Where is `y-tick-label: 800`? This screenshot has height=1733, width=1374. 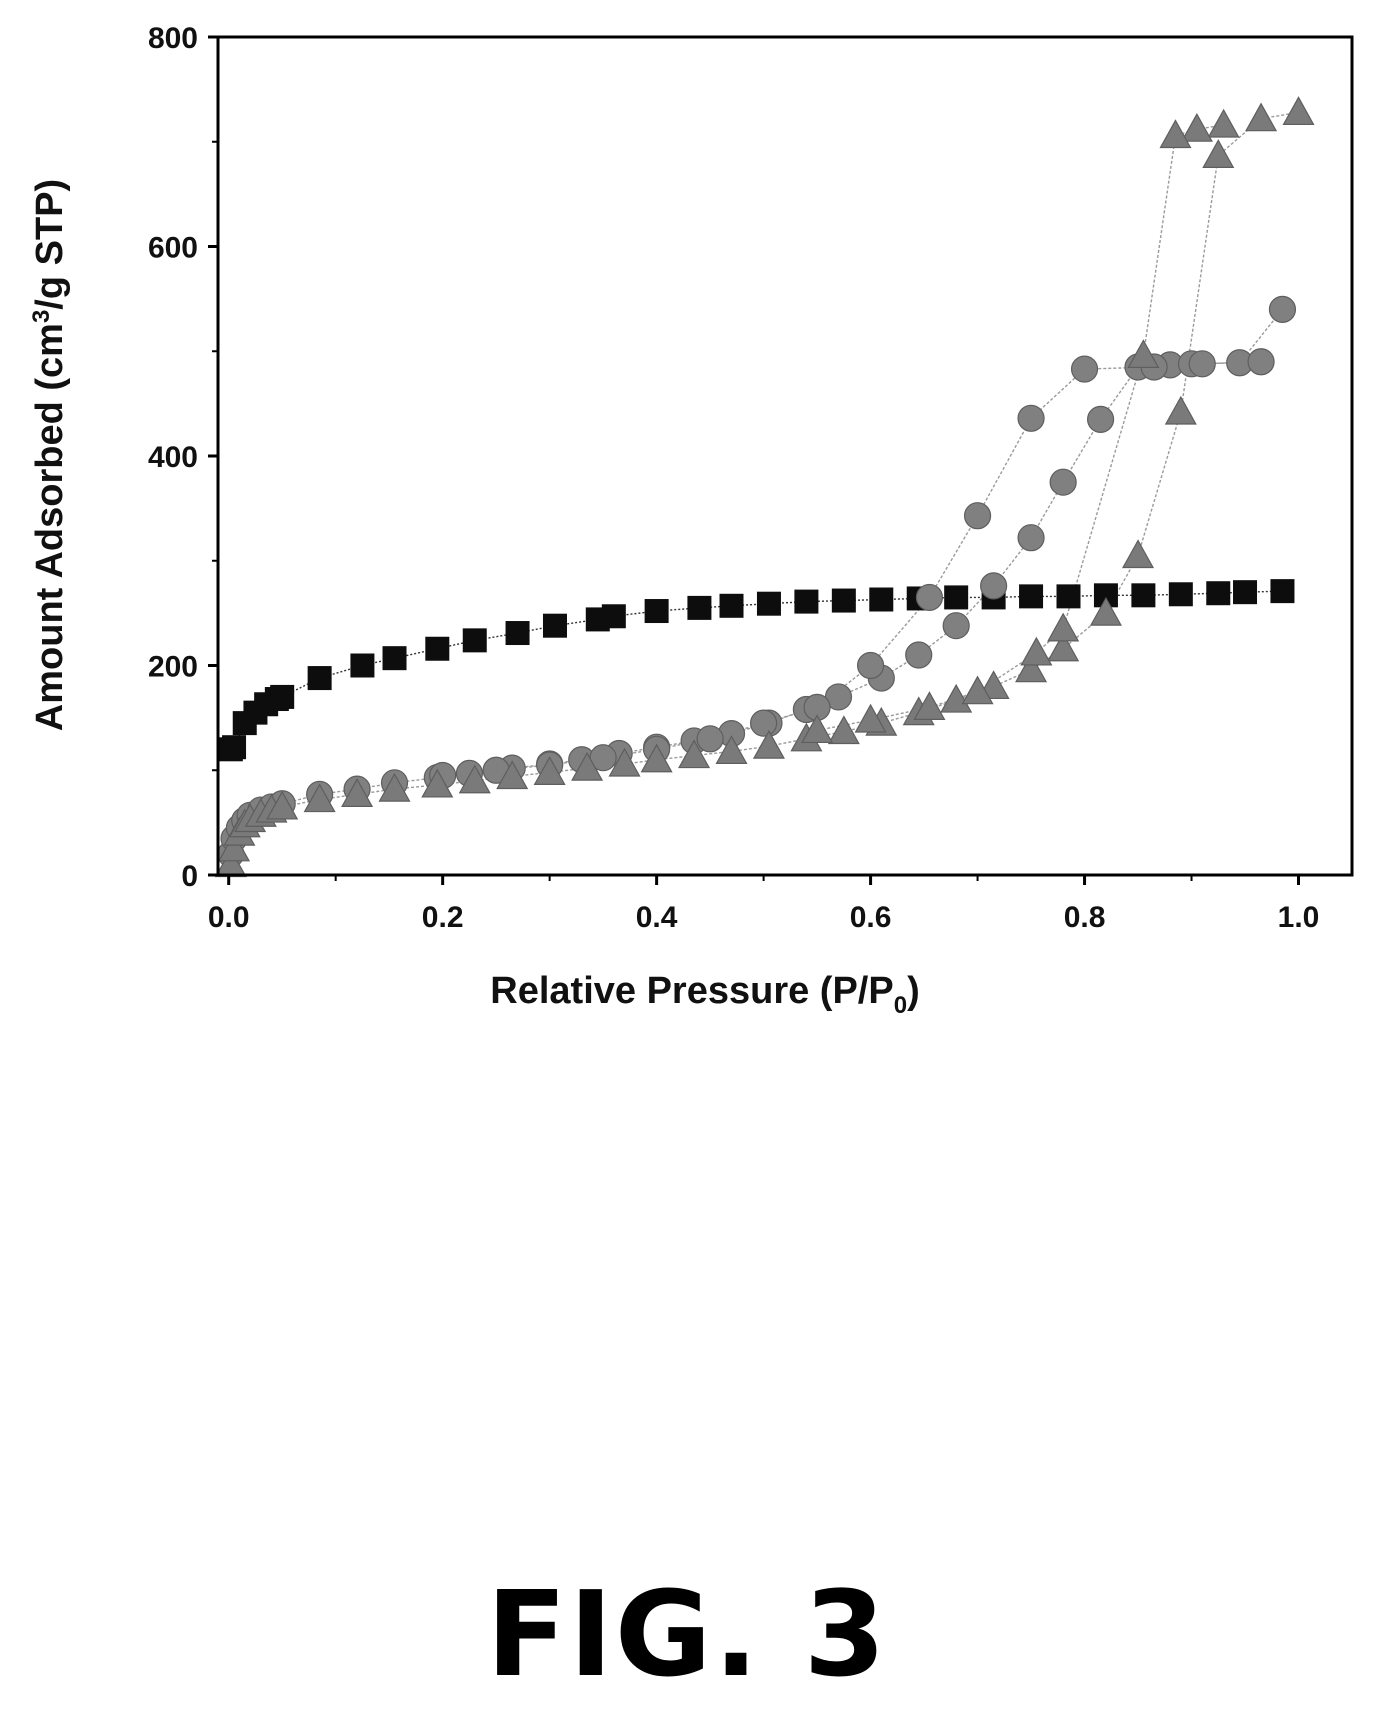
y-tick-label: 800 is located at coordinates (173, 38).